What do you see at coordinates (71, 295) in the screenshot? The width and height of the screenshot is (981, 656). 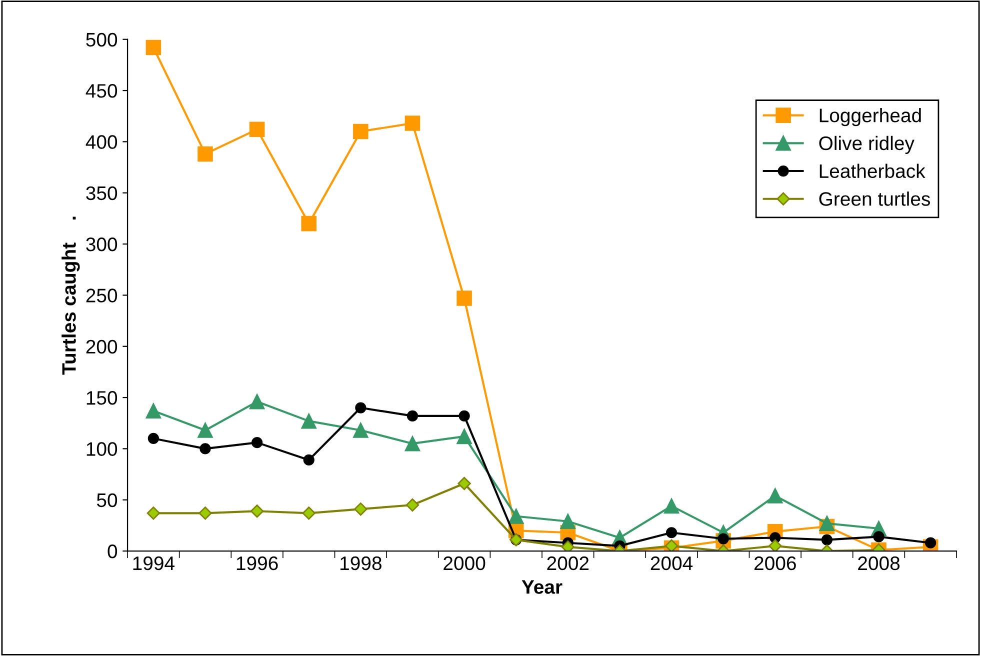 I see `y-axis-title: Turtles caught .` at bounding box center [71, 295].